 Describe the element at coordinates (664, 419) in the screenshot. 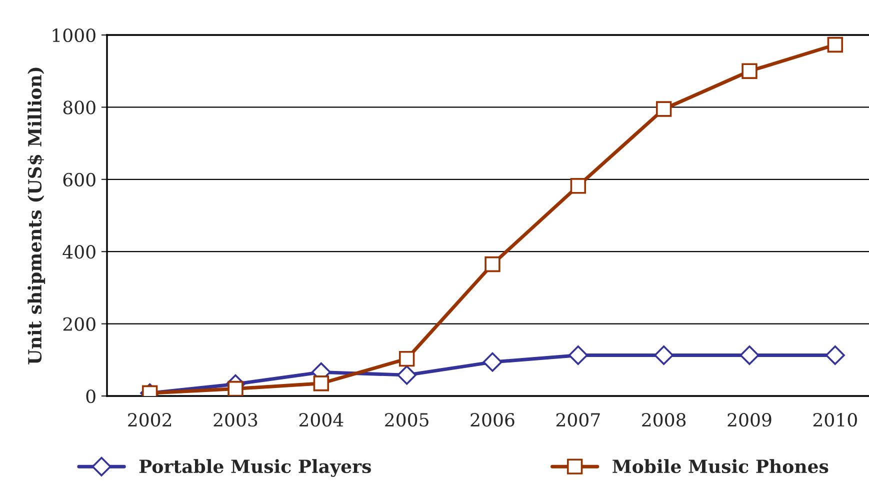

I see `x-tick-label: 2008` at that location.